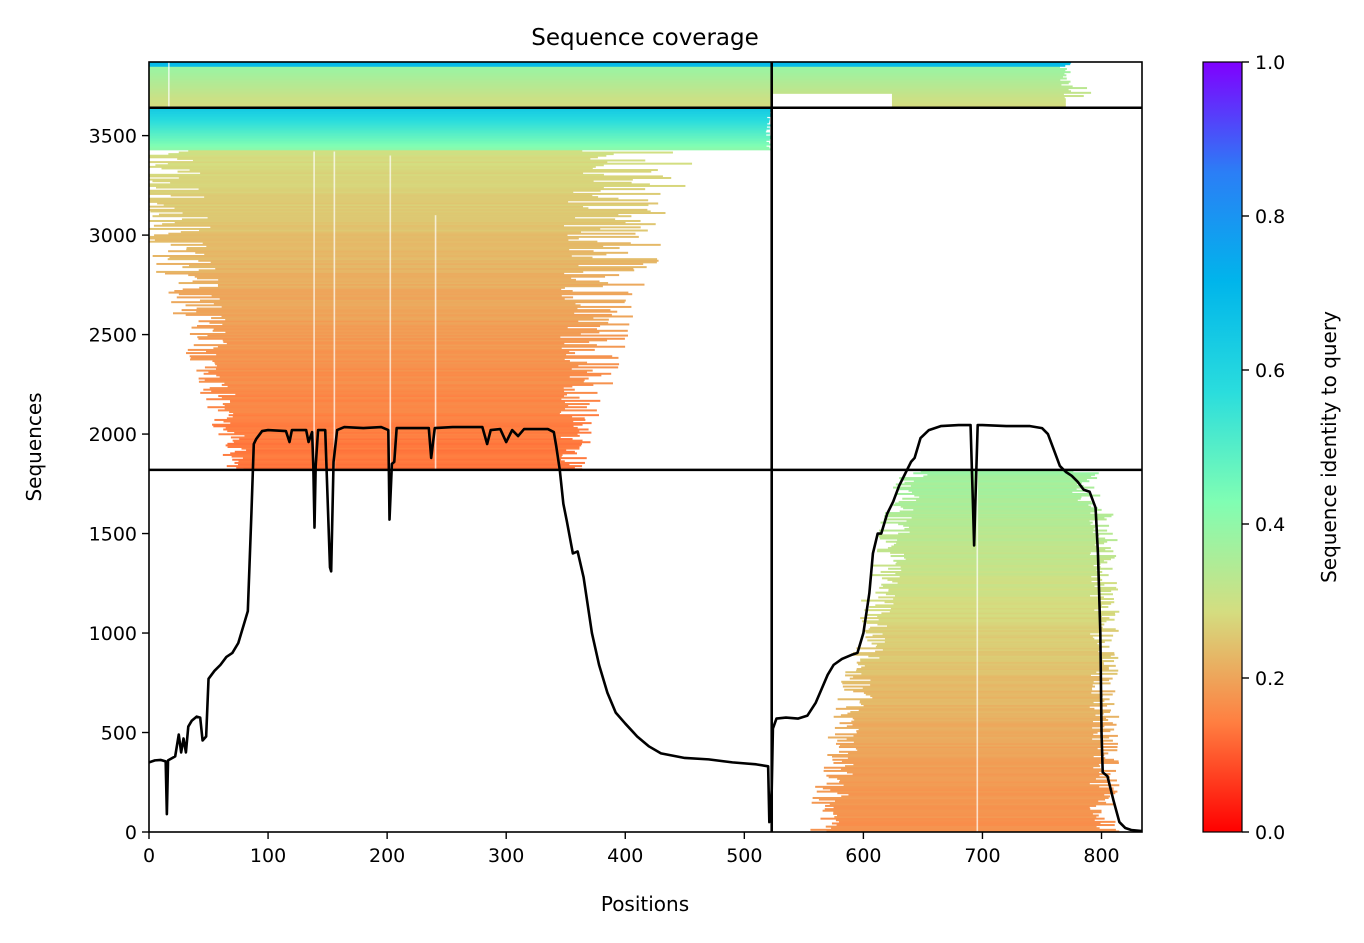 The image size is (1364, 943). I want to click on y-tick-label: 500, so click(119, 734).